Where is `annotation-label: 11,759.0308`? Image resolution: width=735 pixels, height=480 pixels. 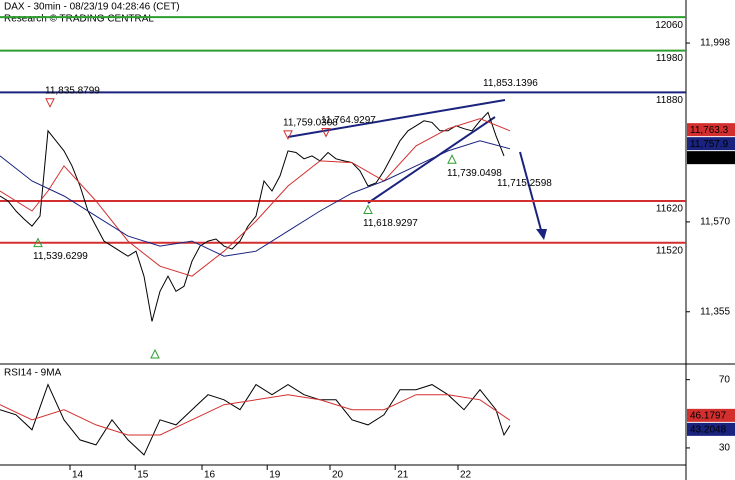 annotation-label: 11,759.0308 is located at coordinates (310, 123).